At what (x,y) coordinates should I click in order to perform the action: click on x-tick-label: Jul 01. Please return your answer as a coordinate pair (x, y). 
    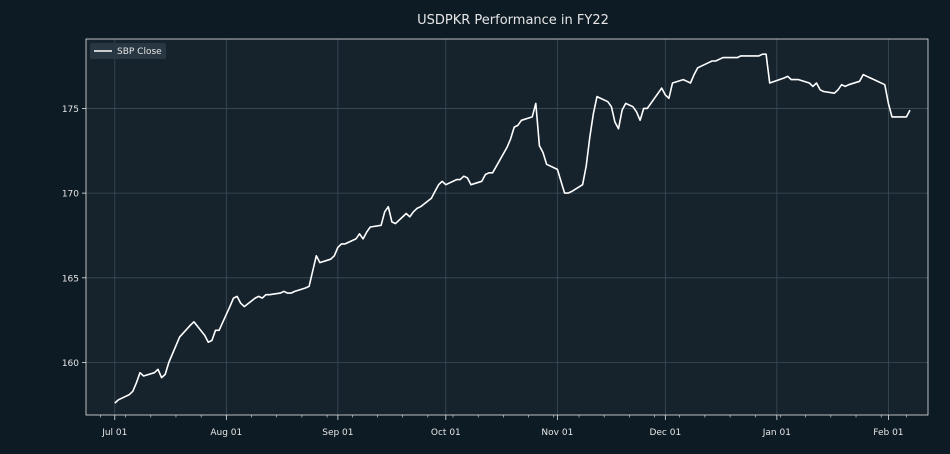
    Looking at the image, I should click on (114, 433).